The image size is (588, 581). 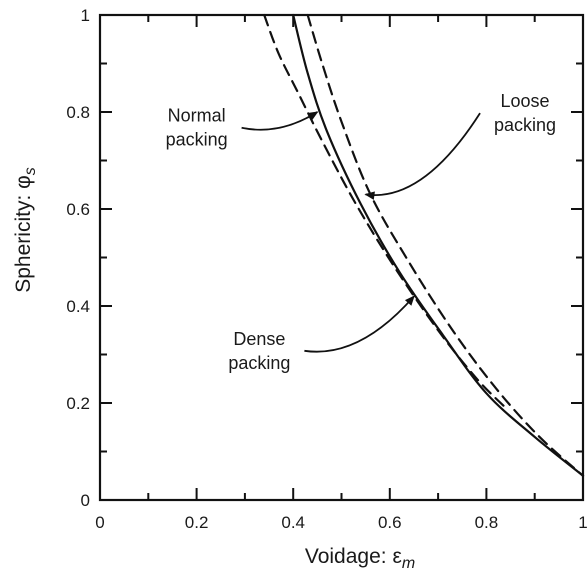 I want to click on annotation-text: Normal, so click(x=197, y=116).